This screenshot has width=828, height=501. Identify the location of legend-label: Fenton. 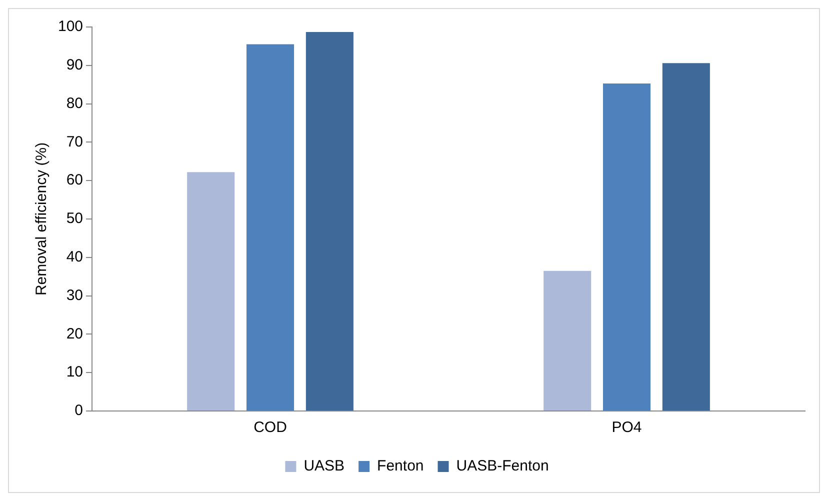
(400, 466).